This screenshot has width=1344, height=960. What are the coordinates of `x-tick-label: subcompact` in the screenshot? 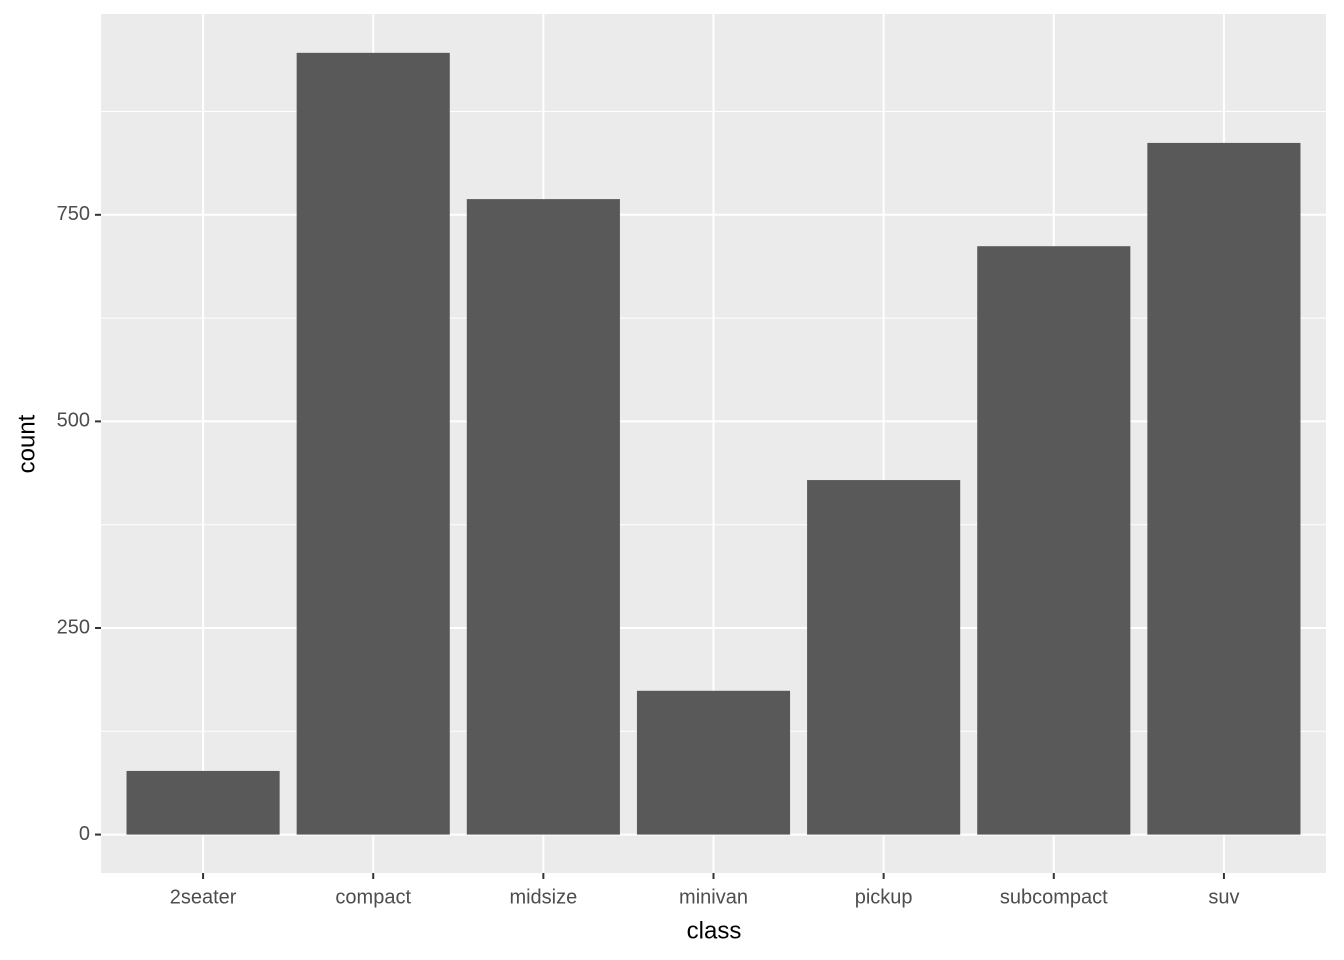 It's located at (1054, 897).